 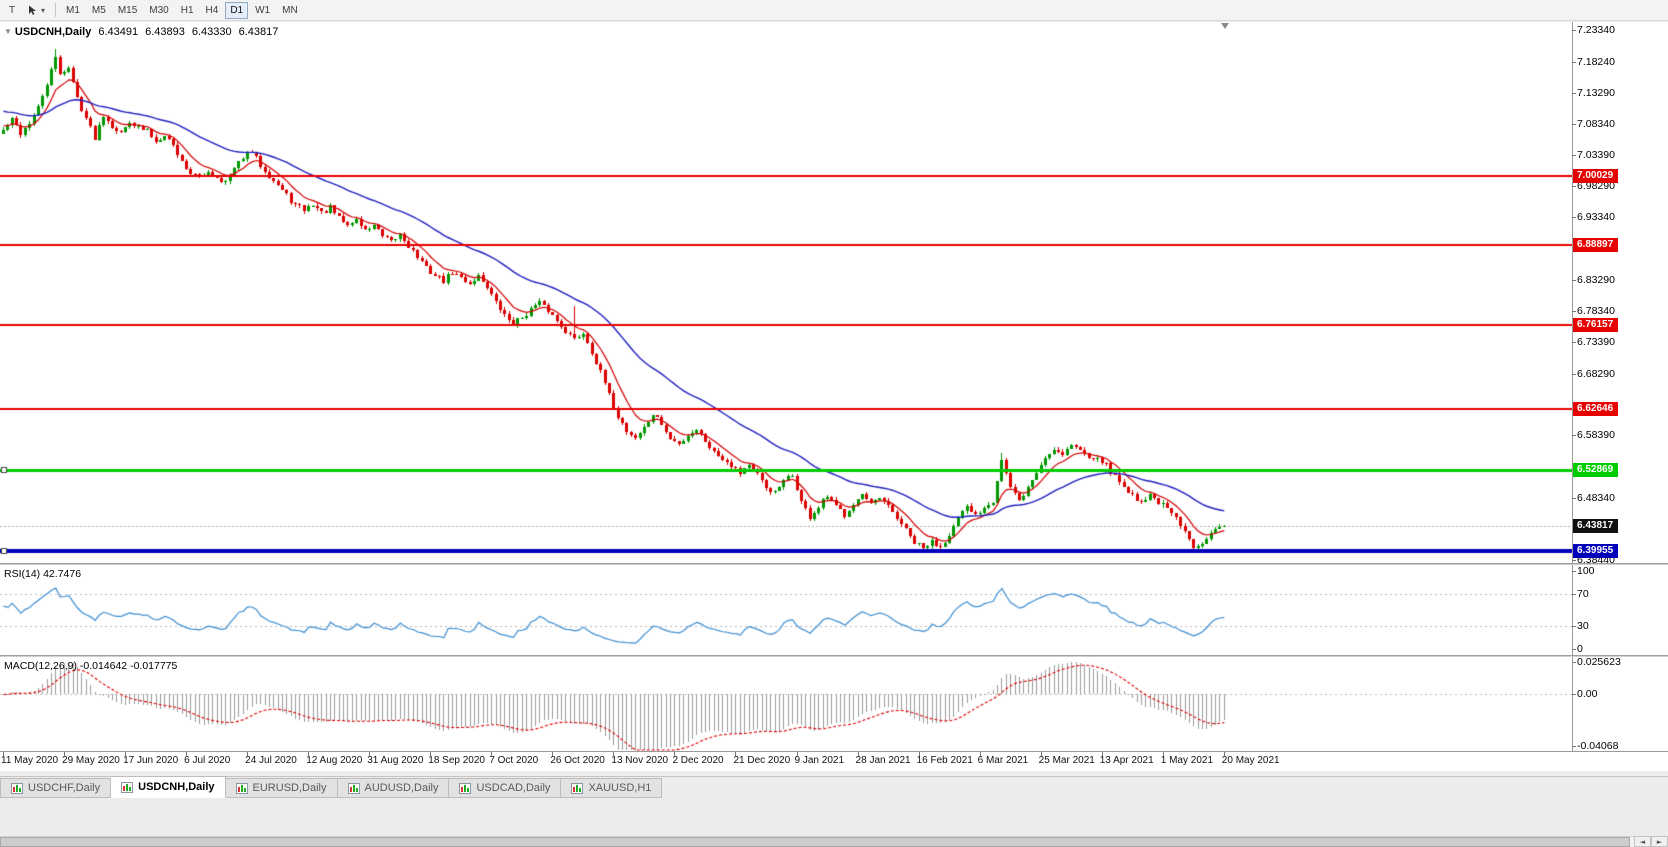 What do you see at coordinates (577, 760) in the screenshot?
I see `time-axis-label: 26 Oct 2020` at bounding box center [577, 760].